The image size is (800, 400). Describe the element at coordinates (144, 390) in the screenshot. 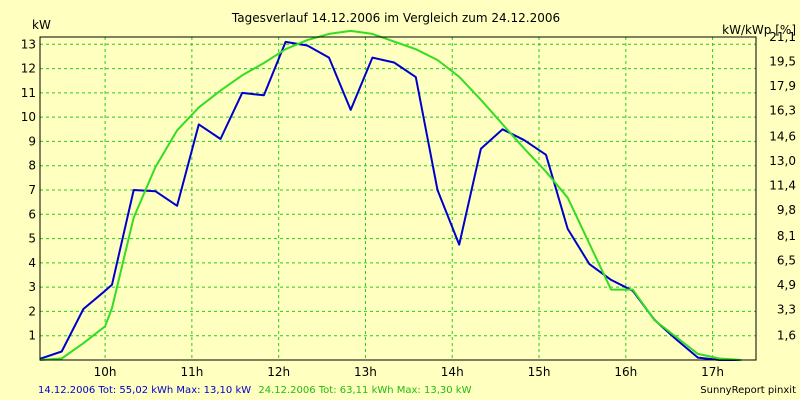

I see `series-0-total: 14.12.2006 Tot: 55,02 kWh Max: 13,10 kW` at that location.